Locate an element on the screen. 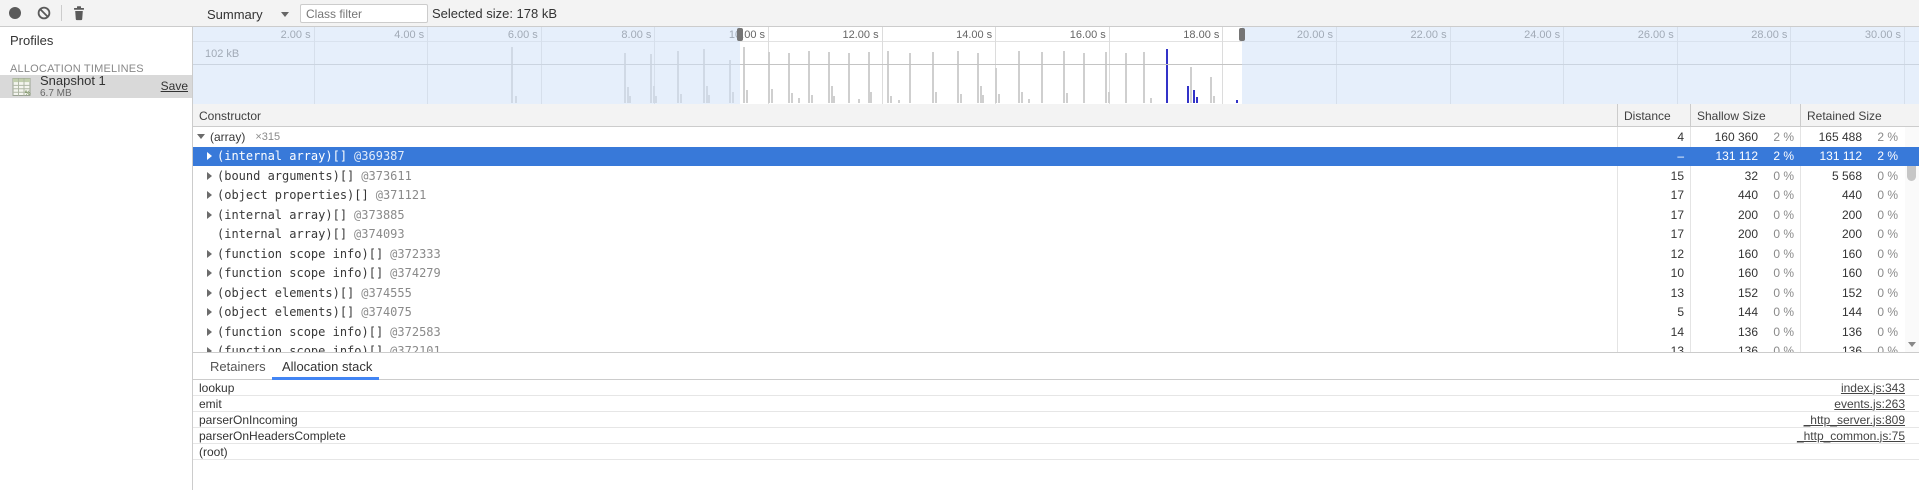  allocation-bar-live is located at coordinates (1188, 94).